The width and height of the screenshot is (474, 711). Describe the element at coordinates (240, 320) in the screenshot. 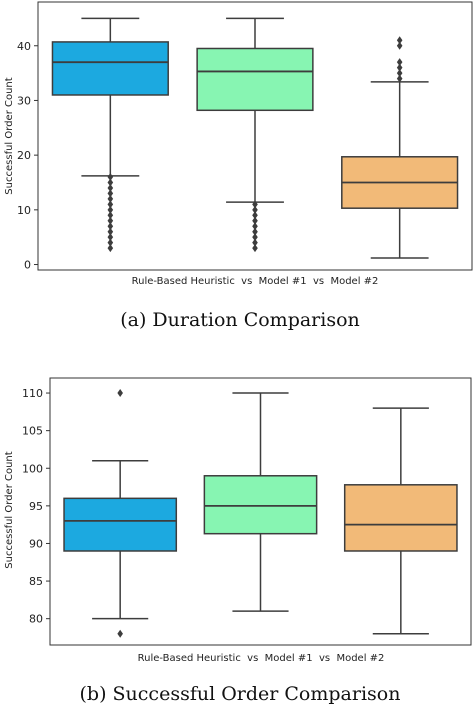

I see `caption-a: (a) Duration Comparison` at that location.